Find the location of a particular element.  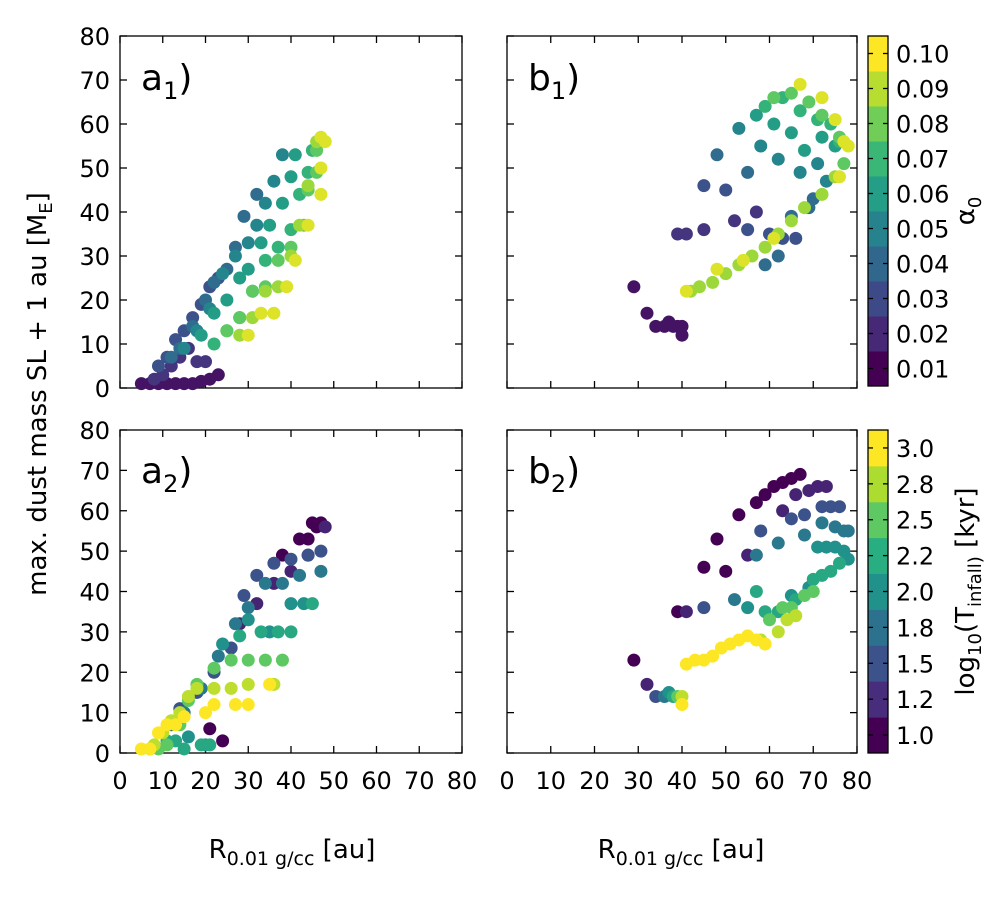

colorbar-tick-label: 1.8 is located at coordinates (915, 628).